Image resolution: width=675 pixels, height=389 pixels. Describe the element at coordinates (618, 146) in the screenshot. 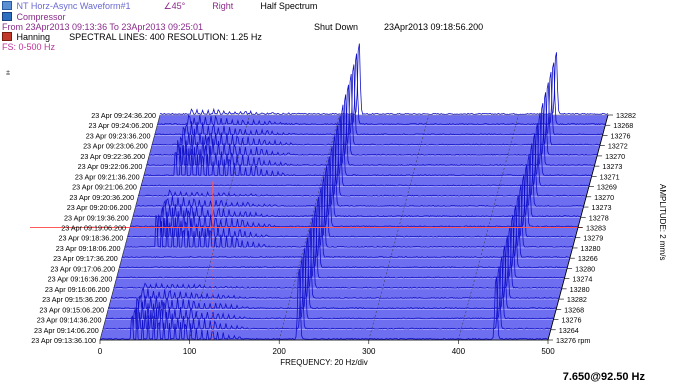

I see `rpm-label: 13272` at that location.